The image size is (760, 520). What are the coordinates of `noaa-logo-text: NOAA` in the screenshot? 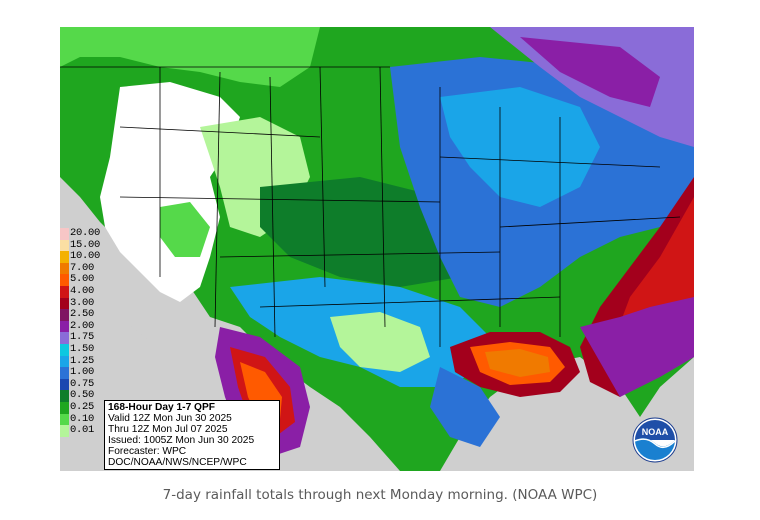 It's located at (655, 432).